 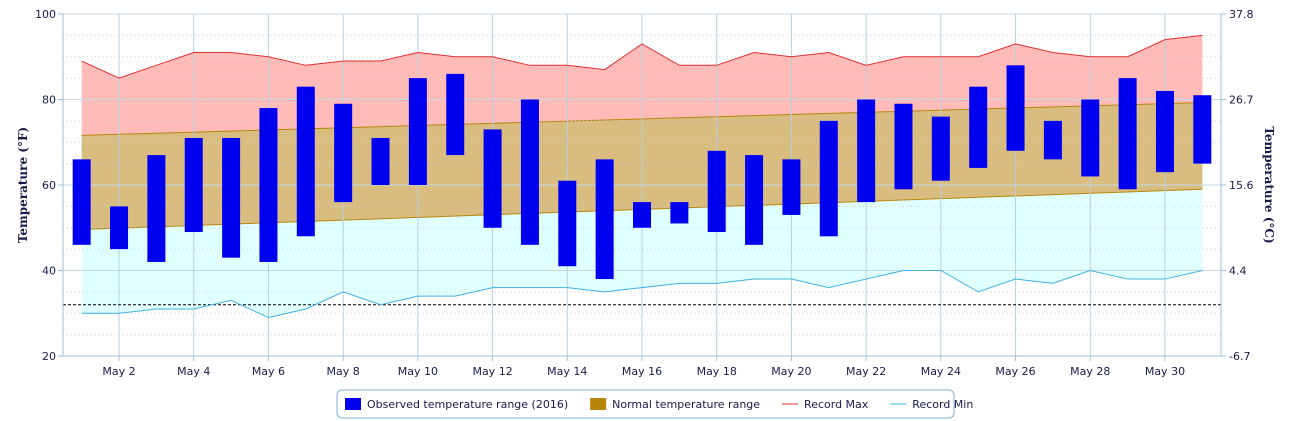 I want to click on left-tick-label: 100, so click(x=45, y=14).